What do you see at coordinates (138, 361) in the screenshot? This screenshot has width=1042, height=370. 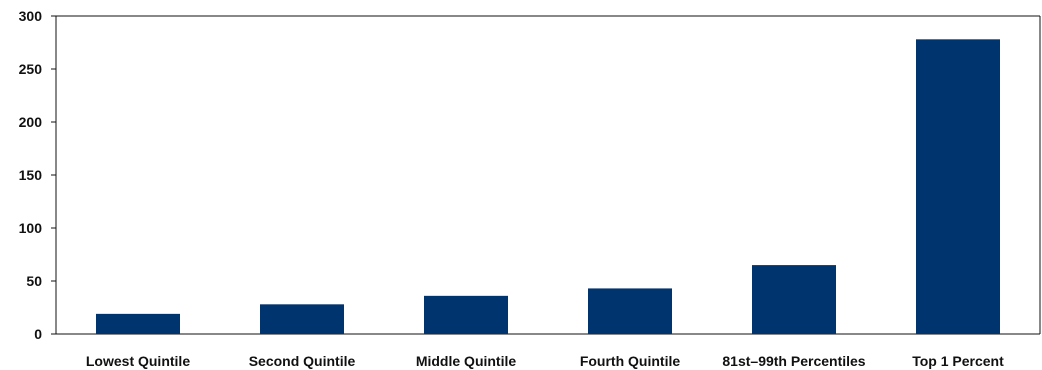 I see `x-category-label: Lowest Quintile` at bounding box center [138, 361].